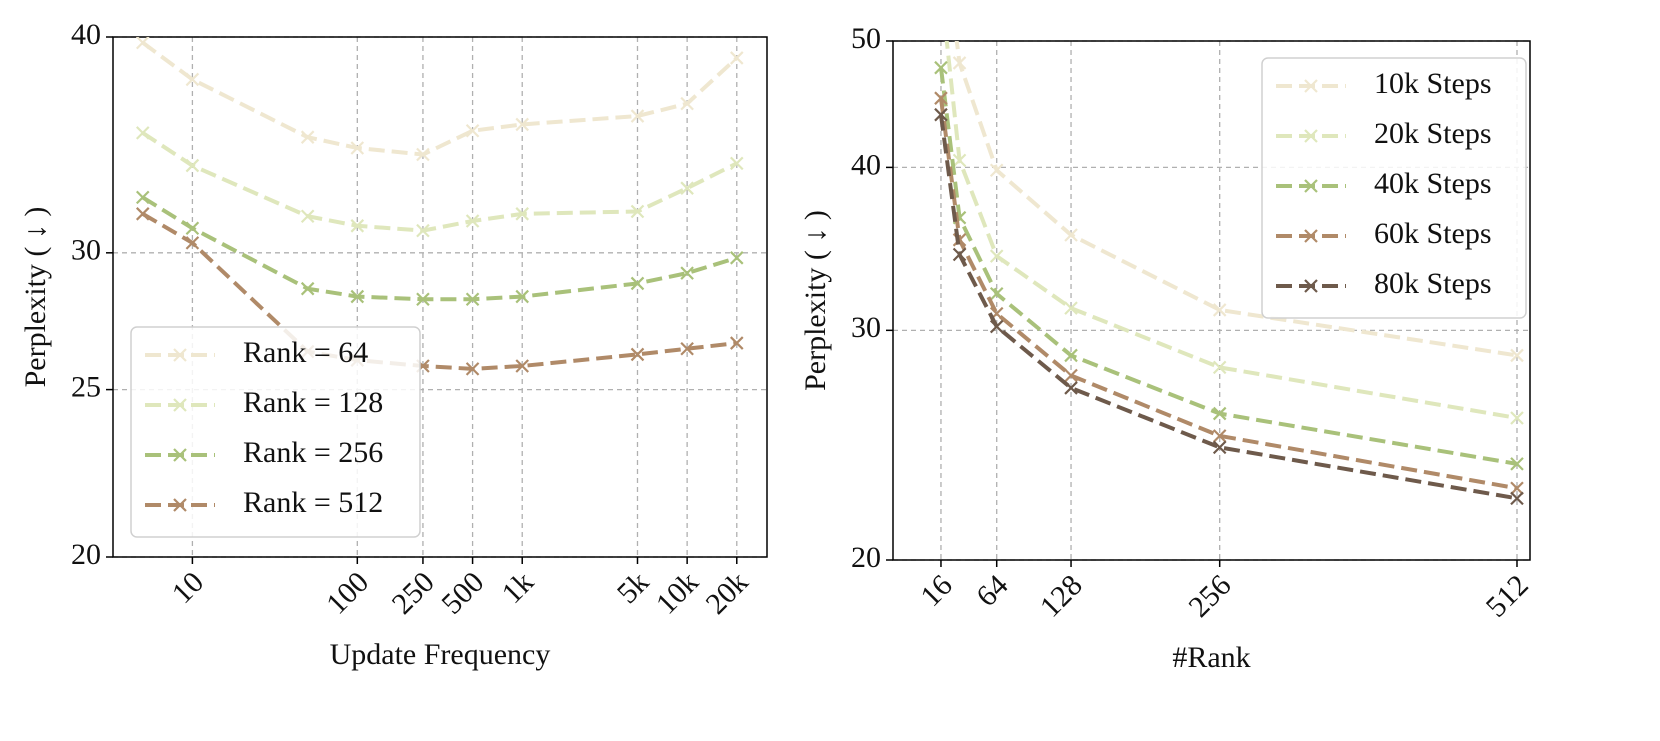  Describe the element at coordinates (633, 587) in the screenshot. I see `x-tick-label: 5k` at that location.